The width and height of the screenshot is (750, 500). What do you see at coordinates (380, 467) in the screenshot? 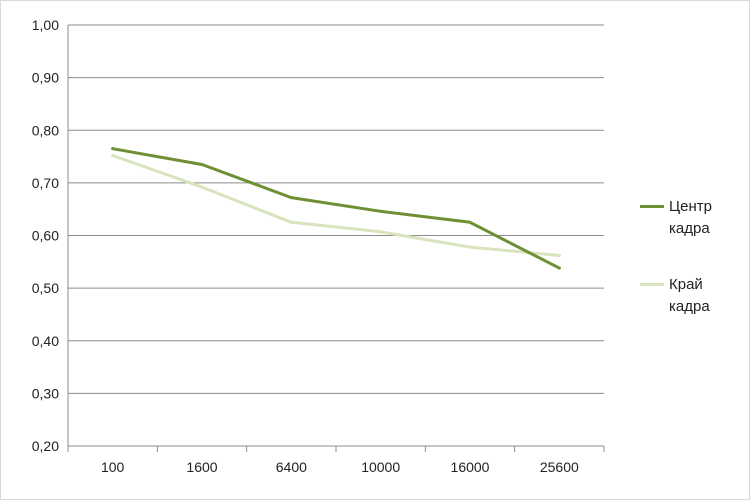
I see `x-tick-label-3: 10000` at bounding box center [380, 467].